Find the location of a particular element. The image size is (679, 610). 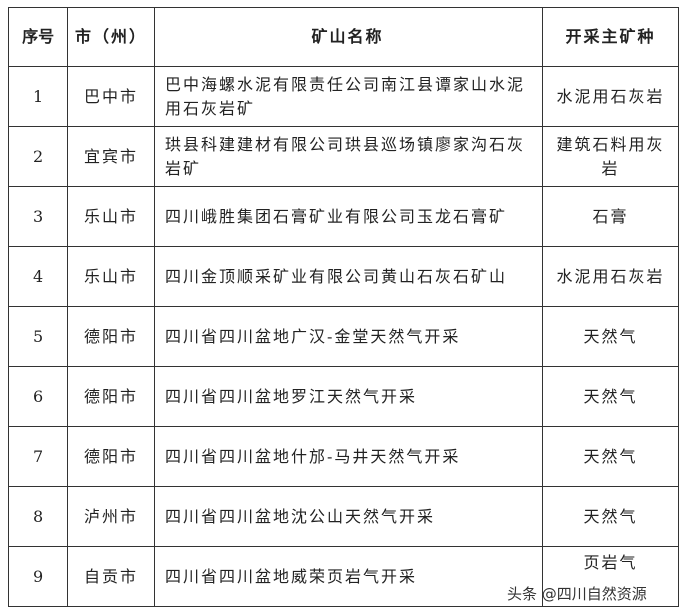

cell-city: 泸州市 is located at coordinates (111, 516).